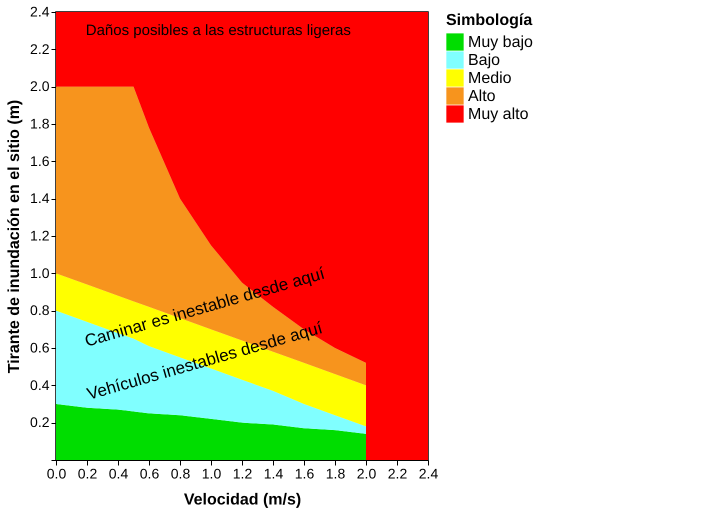 This screenshot has height=522, width=714. Describe the element at coordinates (490, 78) in the screenshot. I see `legend-label: Medio` at that location.